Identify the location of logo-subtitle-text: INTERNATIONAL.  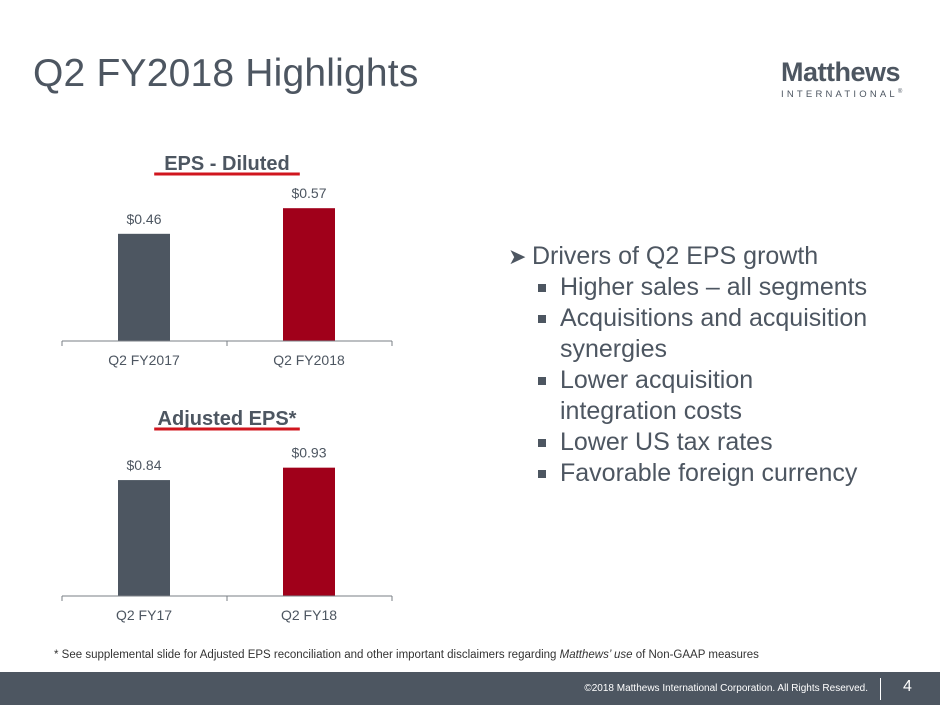
(839, 95).